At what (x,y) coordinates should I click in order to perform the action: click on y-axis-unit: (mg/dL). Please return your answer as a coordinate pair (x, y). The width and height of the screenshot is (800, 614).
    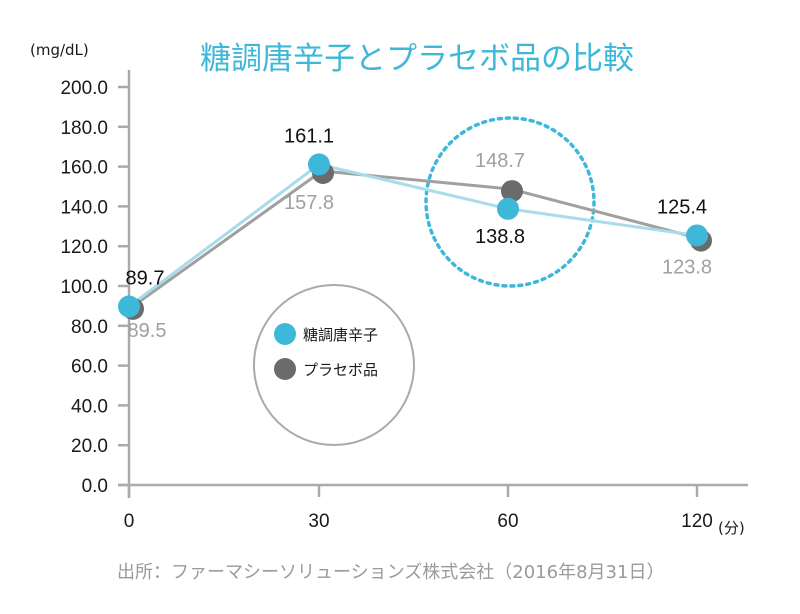
    Looking at the image, I should click on (59, 50).